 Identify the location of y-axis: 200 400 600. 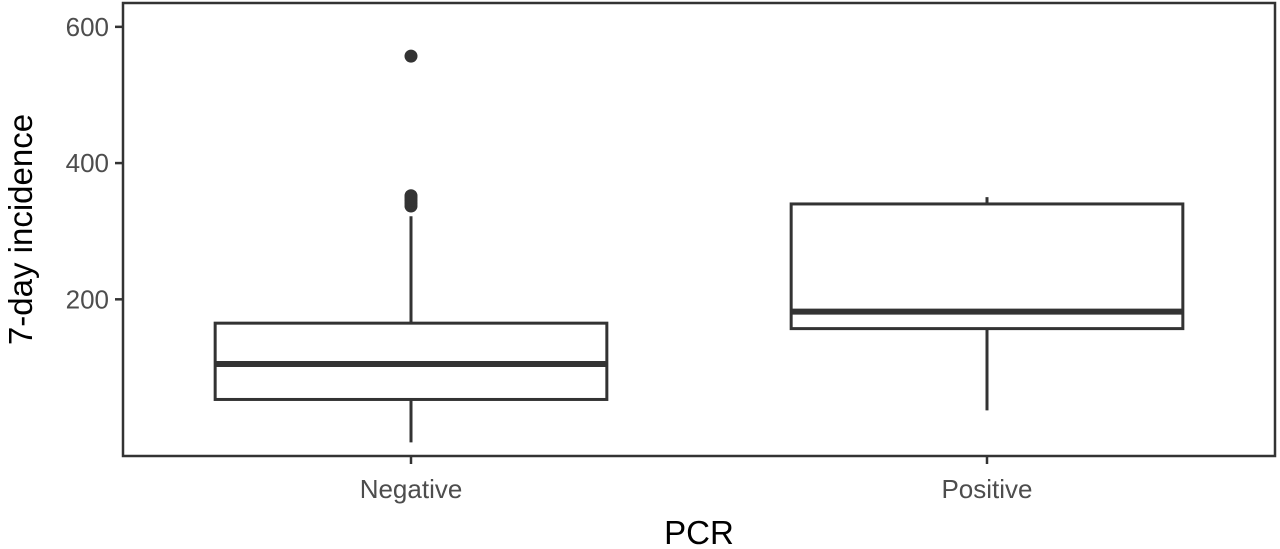
(94, 163).